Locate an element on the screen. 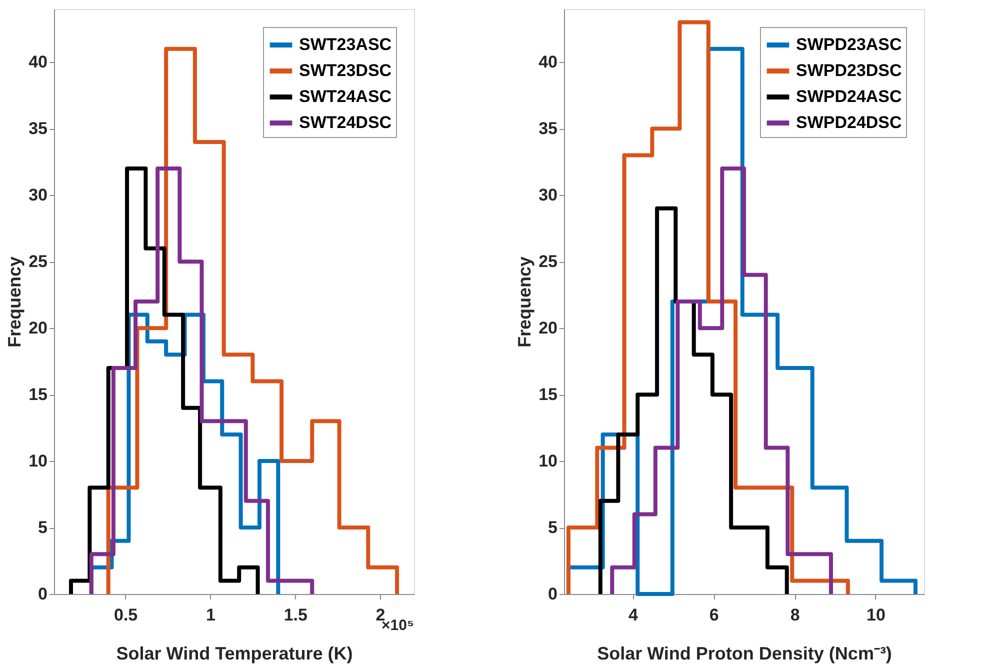 This screenshot has width=993, height=668. legend-label: SWT24DSC is located at coordinates (345, 122).